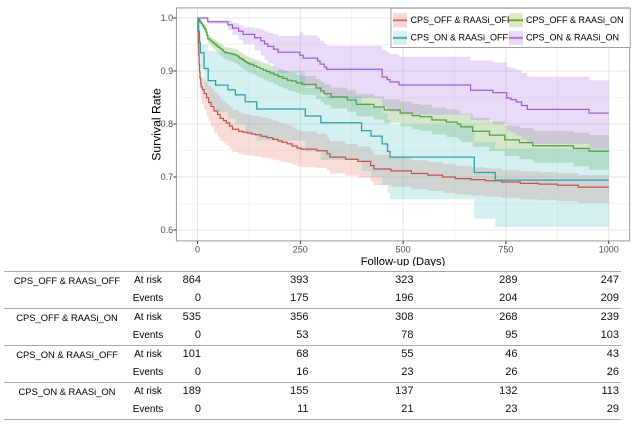 The width and height of the screenshot is (639, 430). What do you see at coordinates (157, 124) in the screenshot?
I see `svg-text: Survival Rate` at bounding box center [157, 124].